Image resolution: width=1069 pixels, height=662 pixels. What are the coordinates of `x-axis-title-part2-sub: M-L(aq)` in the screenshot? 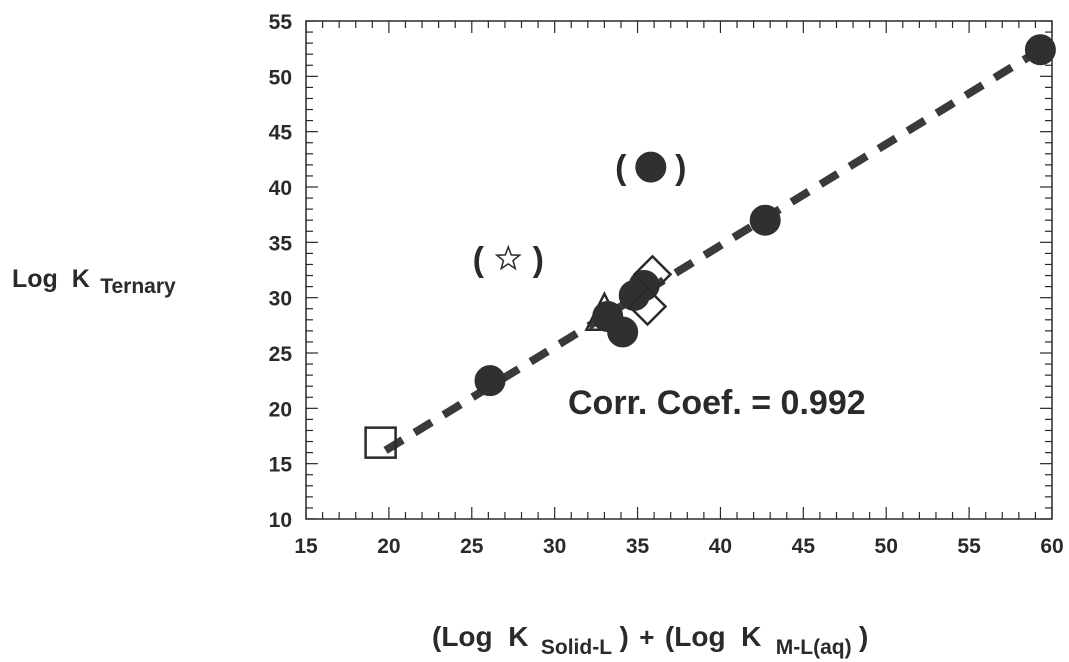 It's located at (814, 647).